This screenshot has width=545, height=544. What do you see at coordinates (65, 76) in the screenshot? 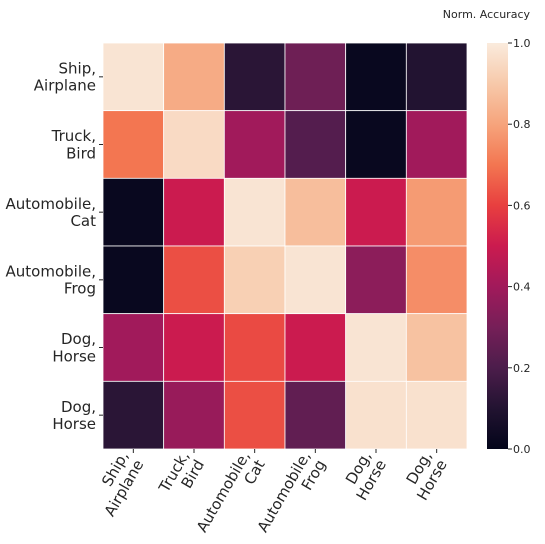
I see `y-tick-label: Ship, Airplane` at bounding box center [65, 76].